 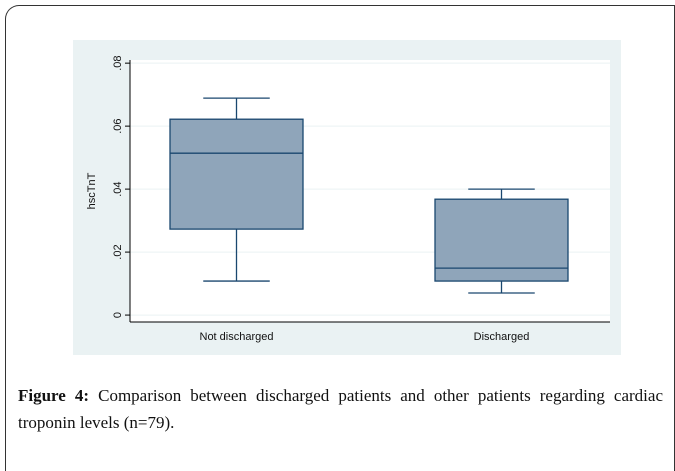 What do you see at coordinates (118, 251) in the screenshot?
I see `y-tick-label: .02` at bounding box center [118, 251].